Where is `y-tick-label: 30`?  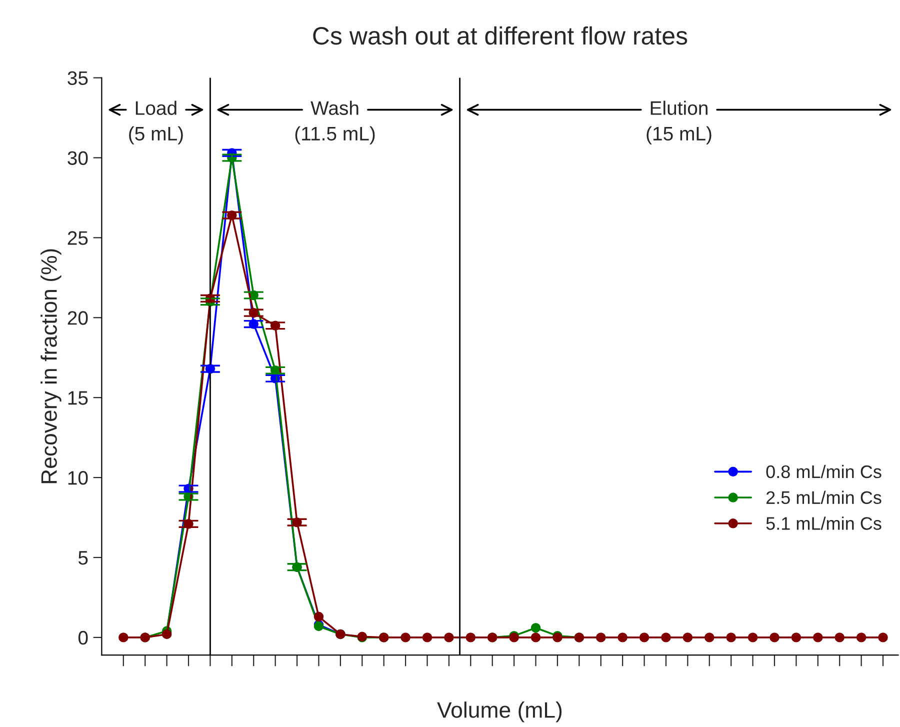 y-tick-label: 30 is located at coordinates (78, 158).